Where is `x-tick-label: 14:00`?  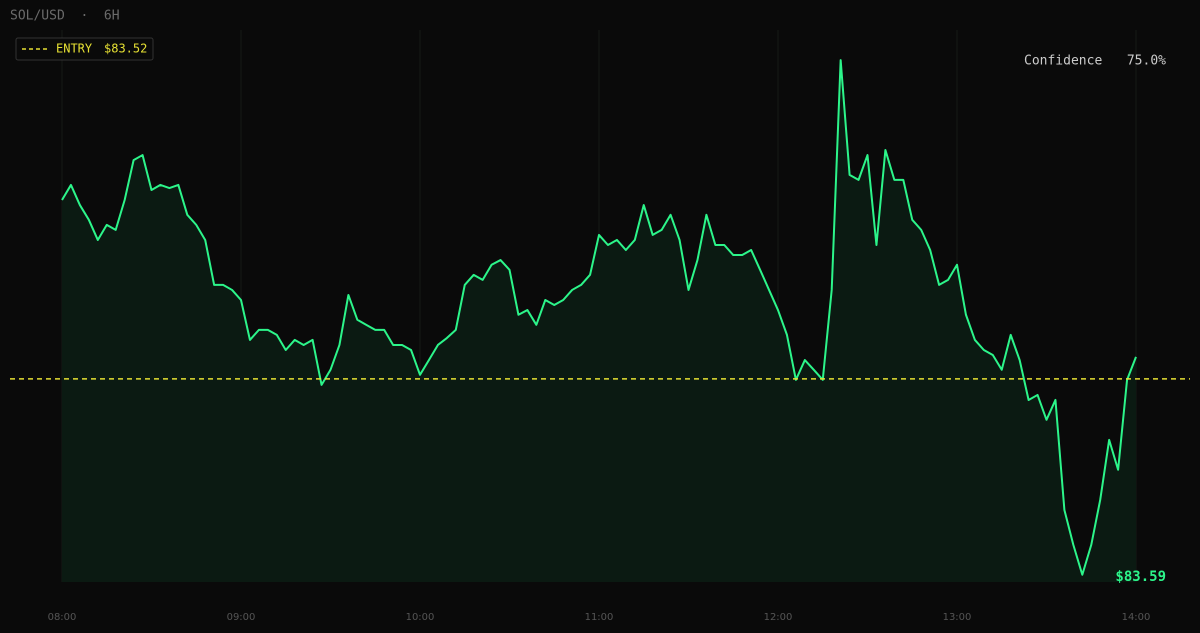
x-tick-label: 14:00 is located at coordinates (1136, 617).